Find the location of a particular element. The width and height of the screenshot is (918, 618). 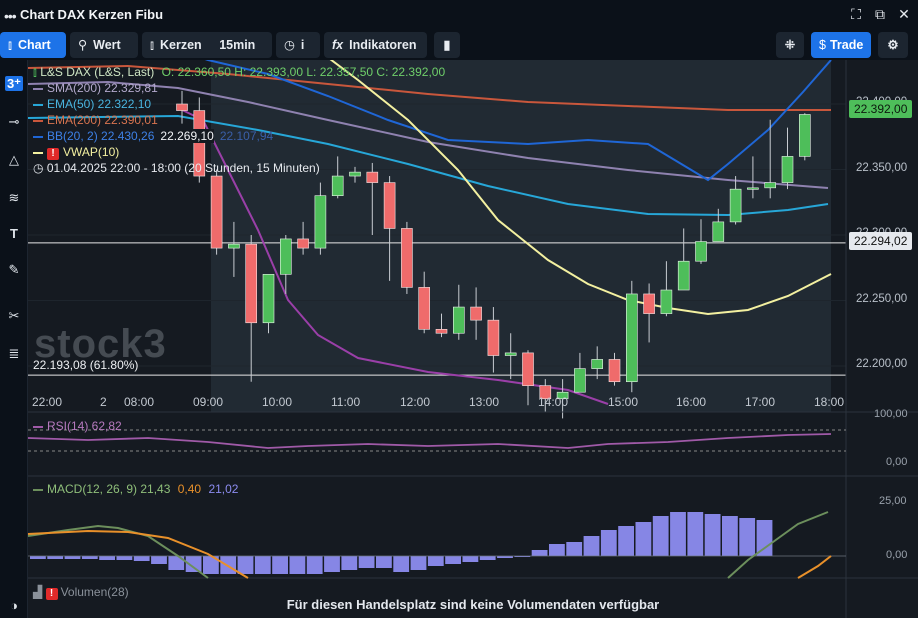

legend-volume: ▟ ! Volumen(28) is located at coordinates (81, 592).